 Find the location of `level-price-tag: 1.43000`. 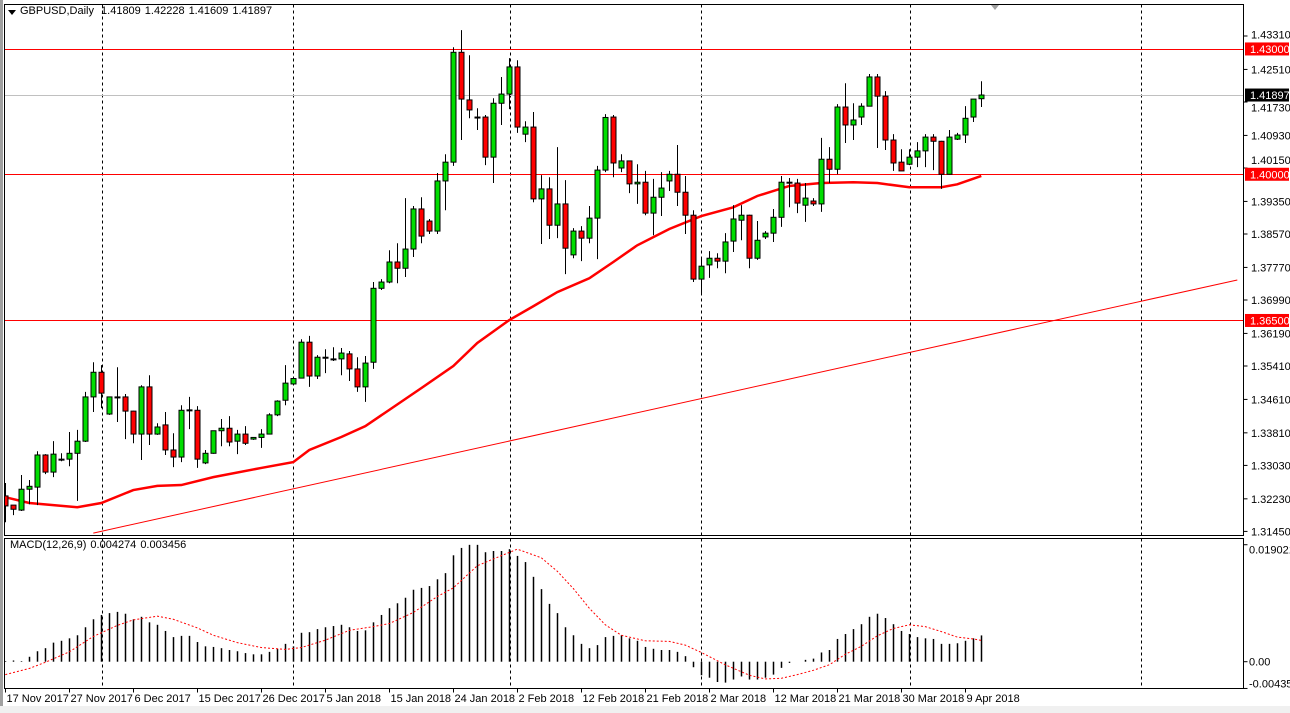

level-price-tag: 1.43000 is located at coordinates (1270, 50).